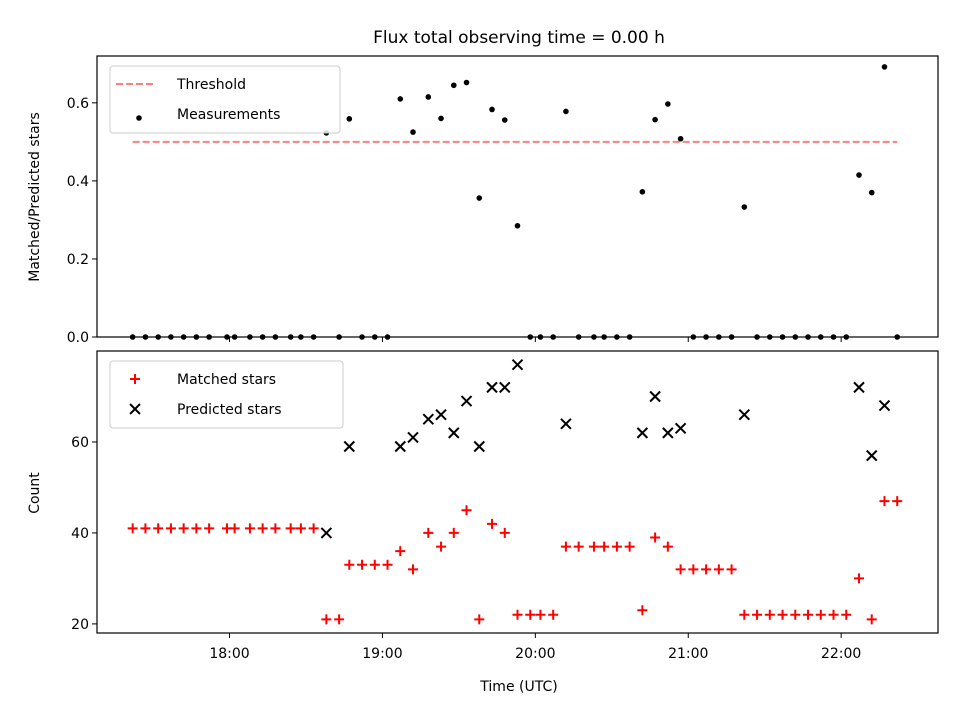 The height and width of the screenshot is (720, 960). Describe the element at coordinates (80, 534) in the screenshot. I see `bottom-y-tick-label: 40` at that location.